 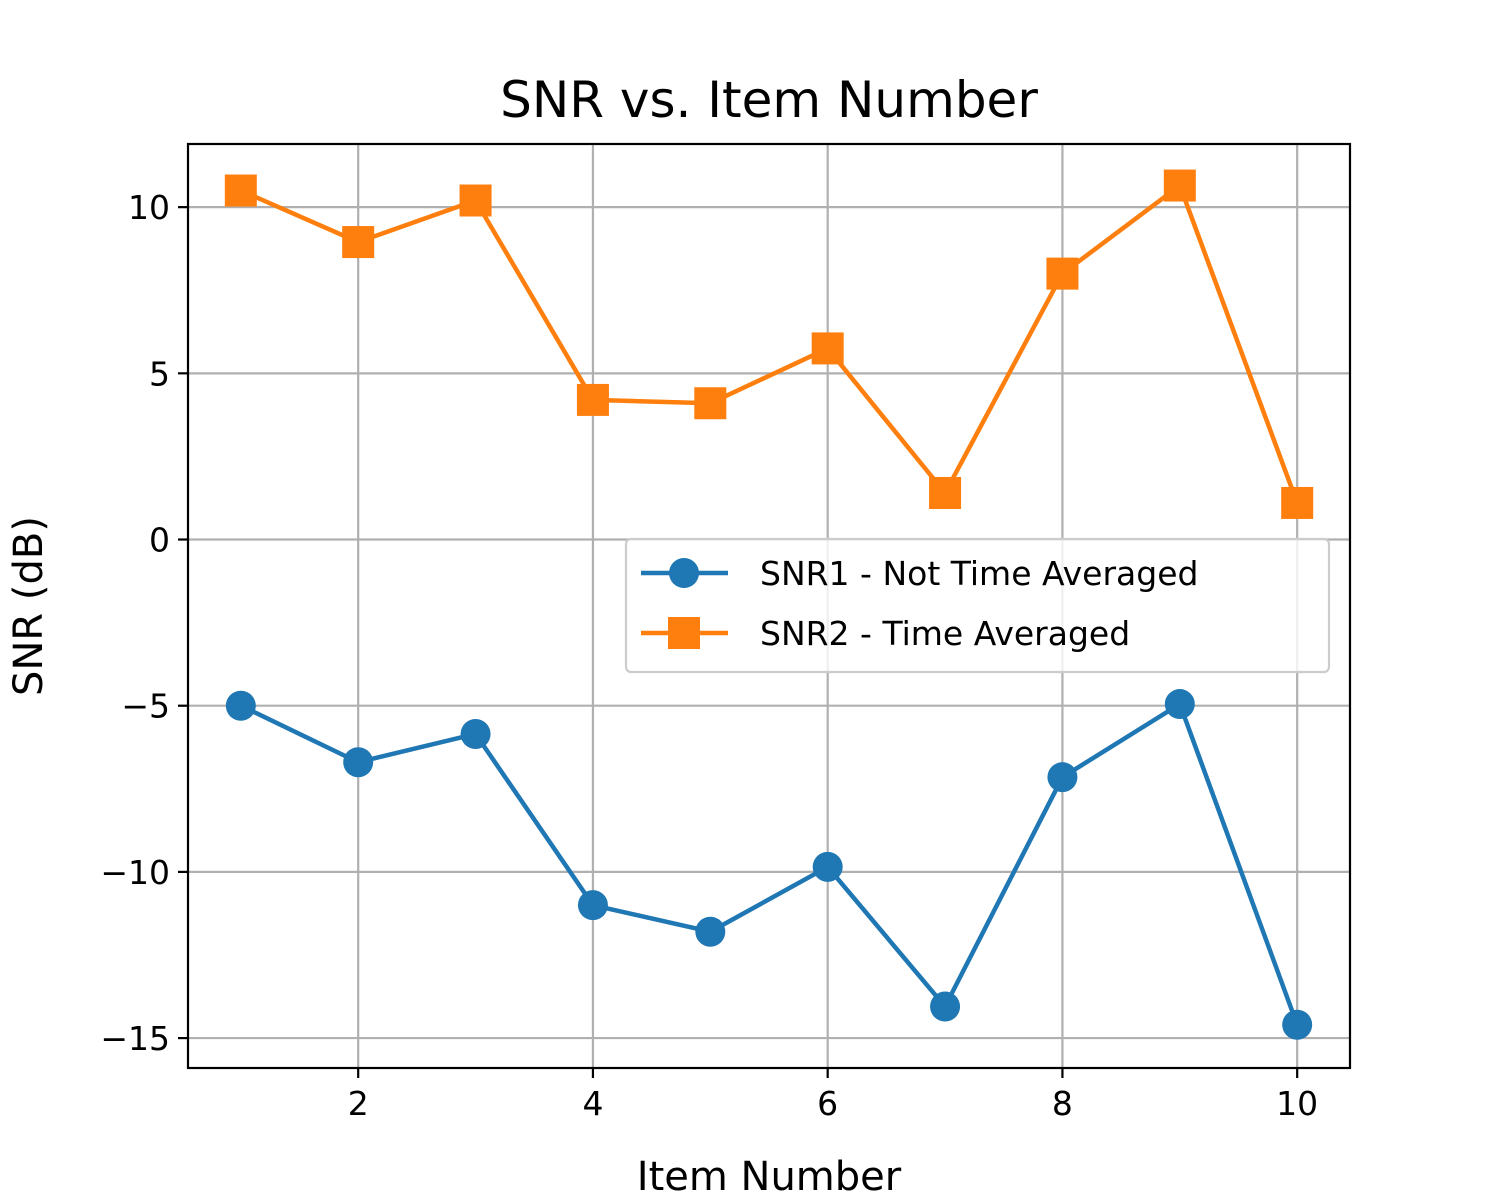 I want to click on y-tick-label: −5, so click(x=145, y=706).